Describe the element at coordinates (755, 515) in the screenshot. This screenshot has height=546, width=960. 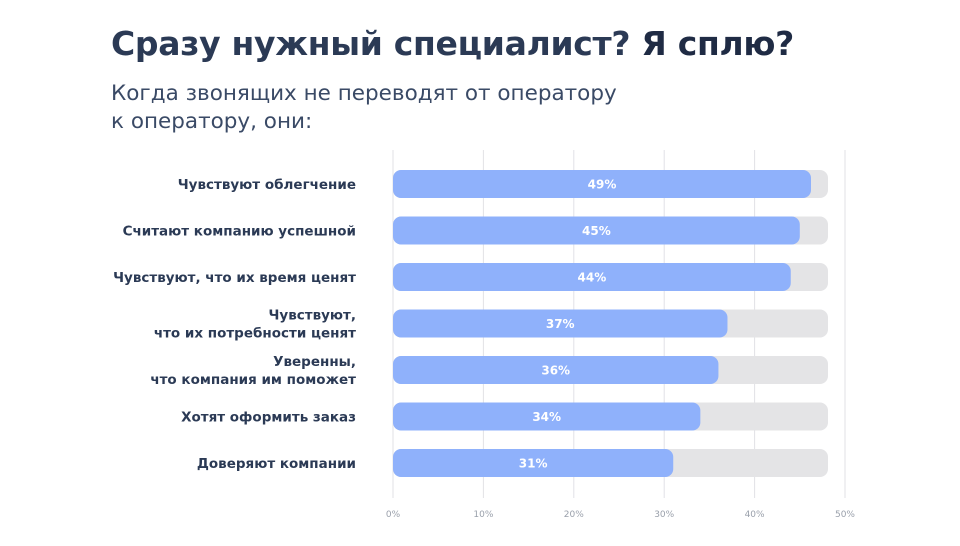
I see `x-tick-label: 40%` at that location.